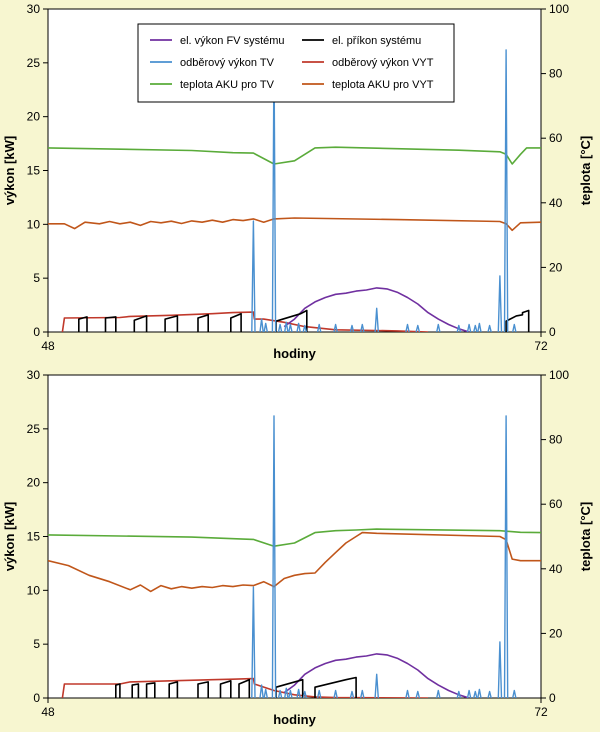  What do you see at coordinates (34, 375) in the screenshot?
I see `y-tick-label: 30` at bounding box center [34, 375].